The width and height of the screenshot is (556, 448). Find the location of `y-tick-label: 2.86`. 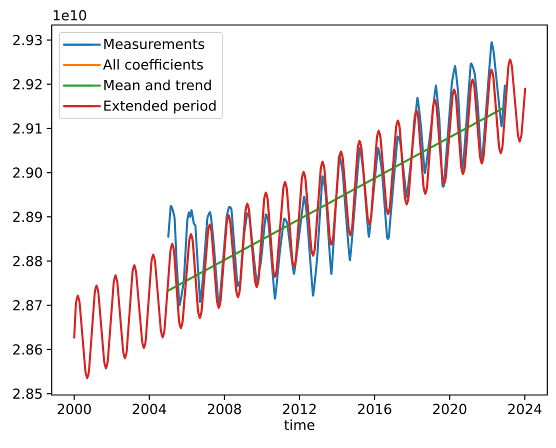

y-tick-label: 2.86 is located at coordinates (27, 349).